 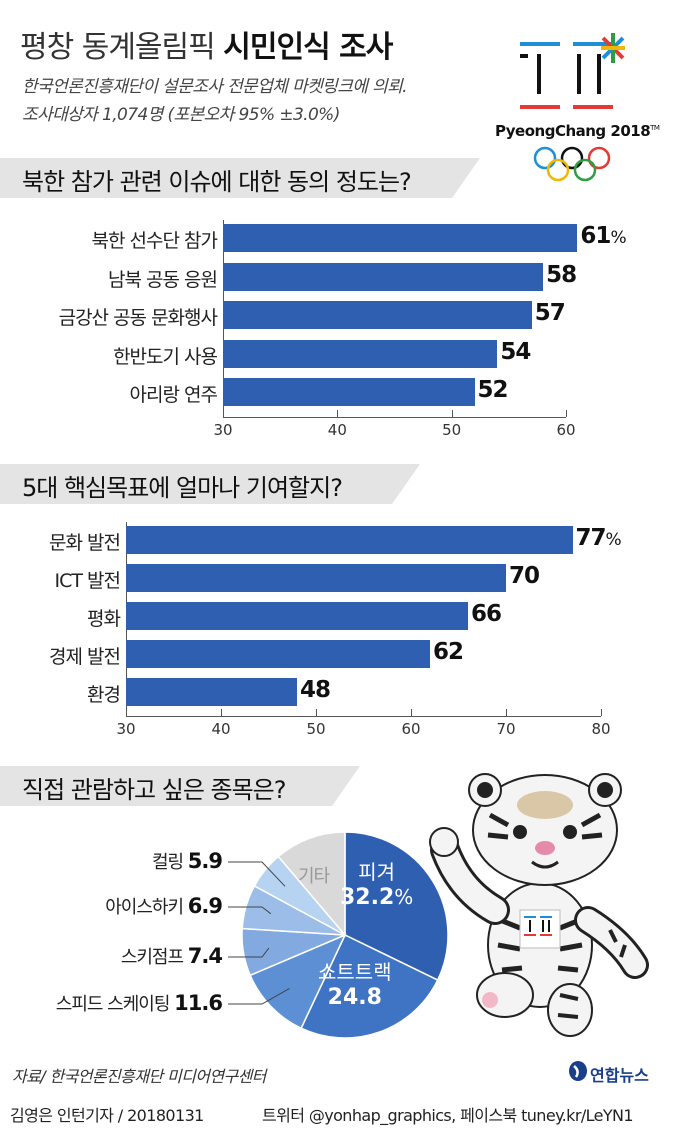 What do you see at coordinates (561, 274) in the screenshot?
I see `value-label: 58` at bounding box center [561, 274].